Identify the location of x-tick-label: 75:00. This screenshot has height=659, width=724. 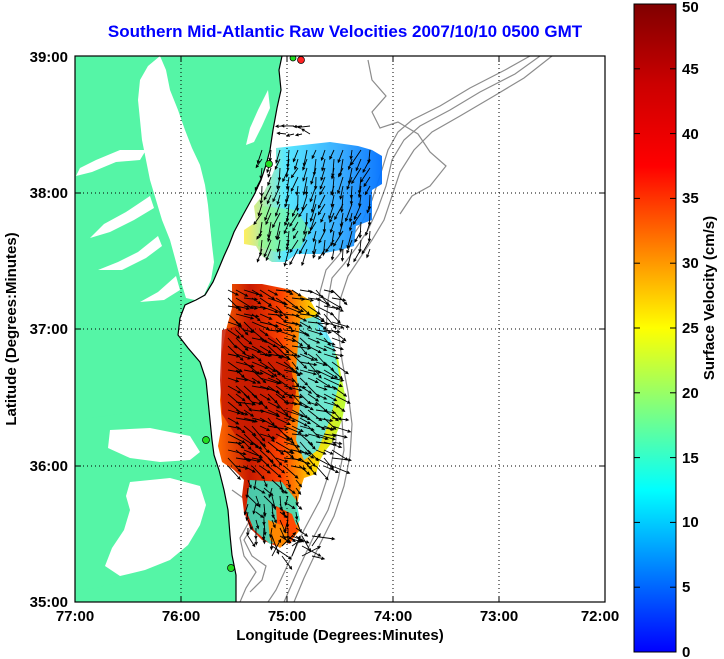
(287, 616).